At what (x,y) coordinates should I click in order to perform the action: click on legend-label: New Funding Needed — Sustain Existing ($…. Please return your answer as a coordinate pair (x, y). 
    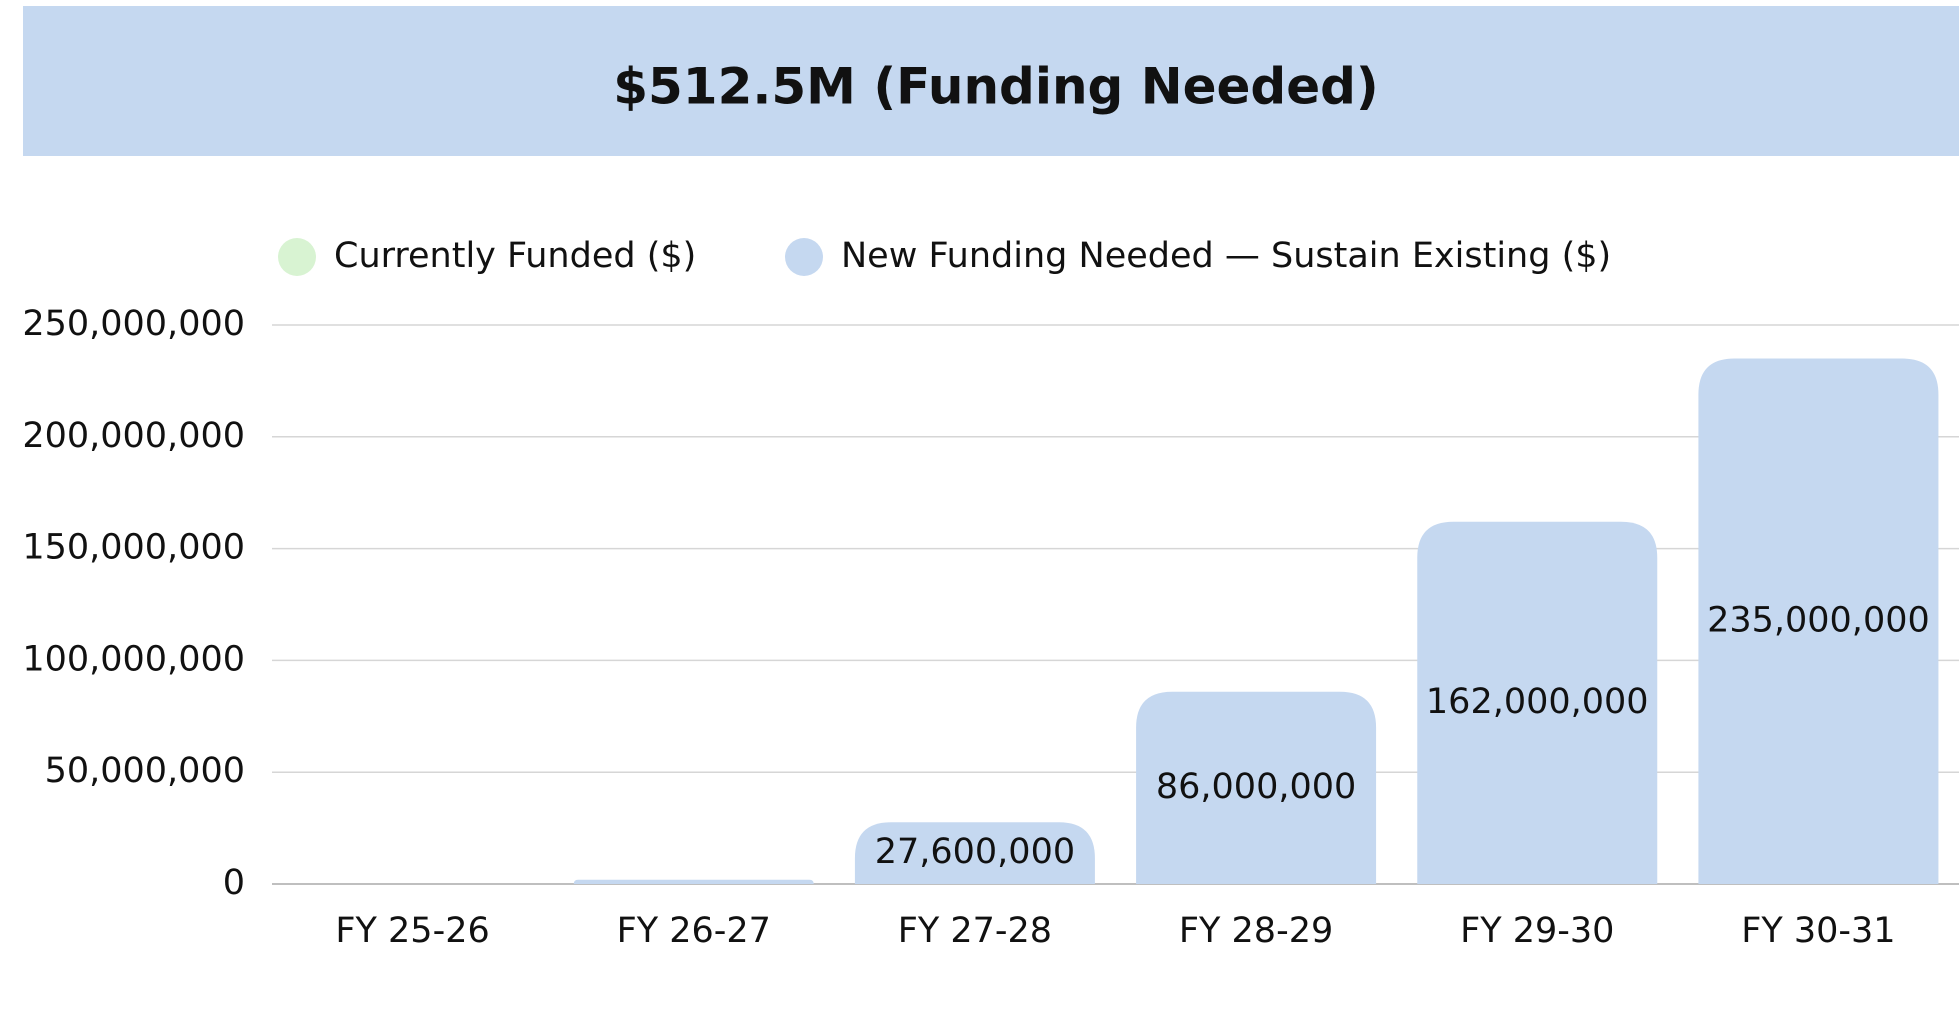
    Looking at the image, I should click on (1226, 256).